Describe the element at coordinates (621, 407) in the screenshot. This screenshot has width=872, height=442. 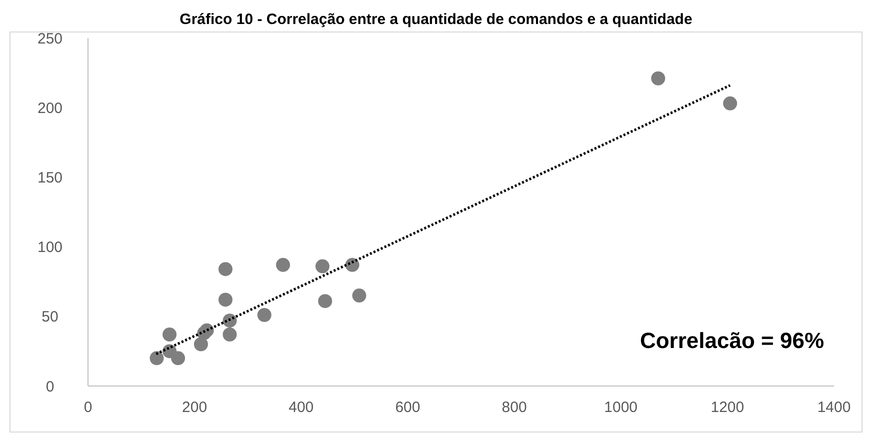
I see `x-tick-label: 1000` at that location.